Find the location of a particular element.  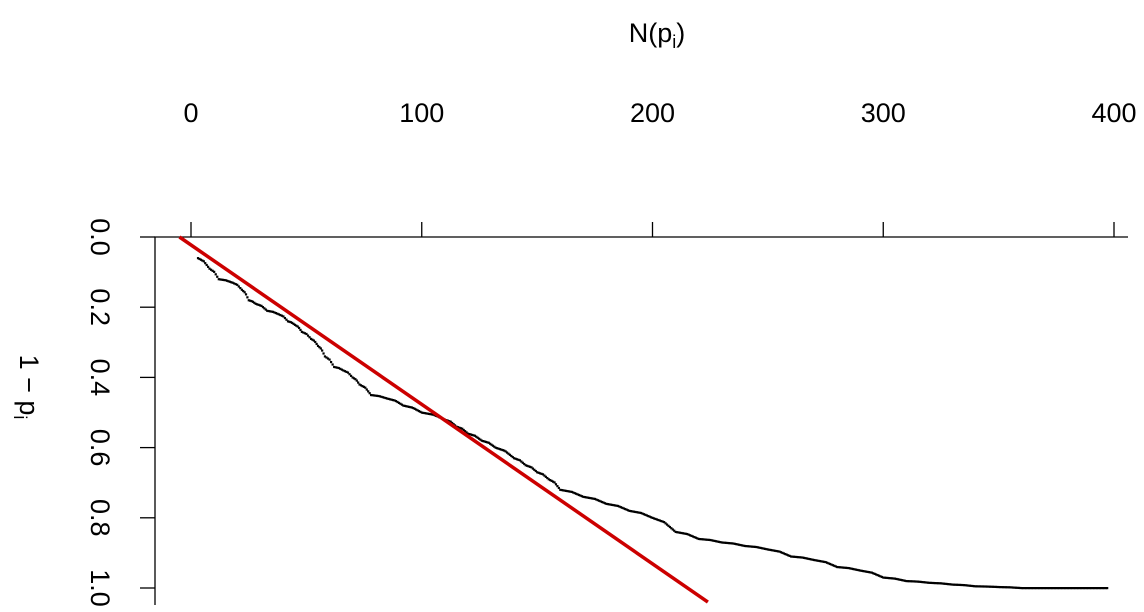

y-tick-label: 0.2 is located at coordinates (100, 307).